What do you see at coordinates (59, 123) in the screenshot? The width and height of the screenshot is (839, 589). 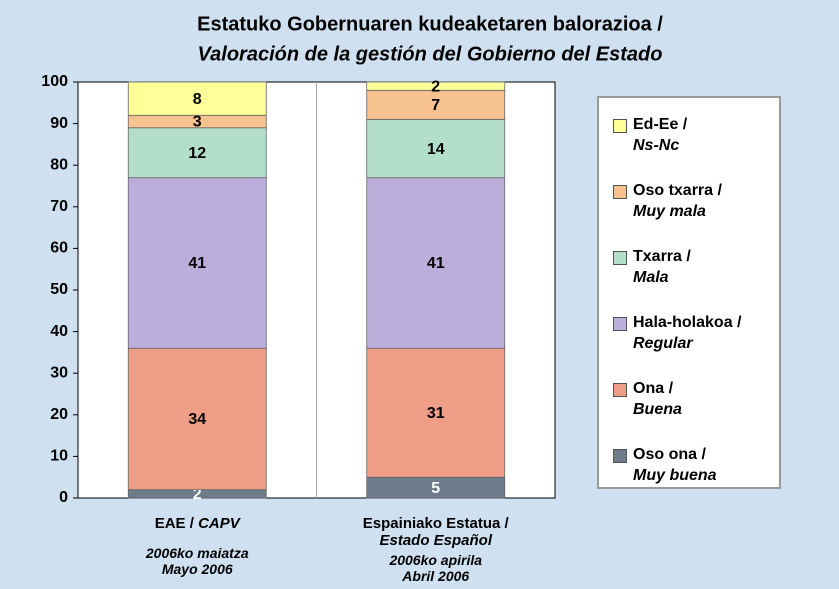 I see `y-tick-label: 90` at bounding box center [59, 123].